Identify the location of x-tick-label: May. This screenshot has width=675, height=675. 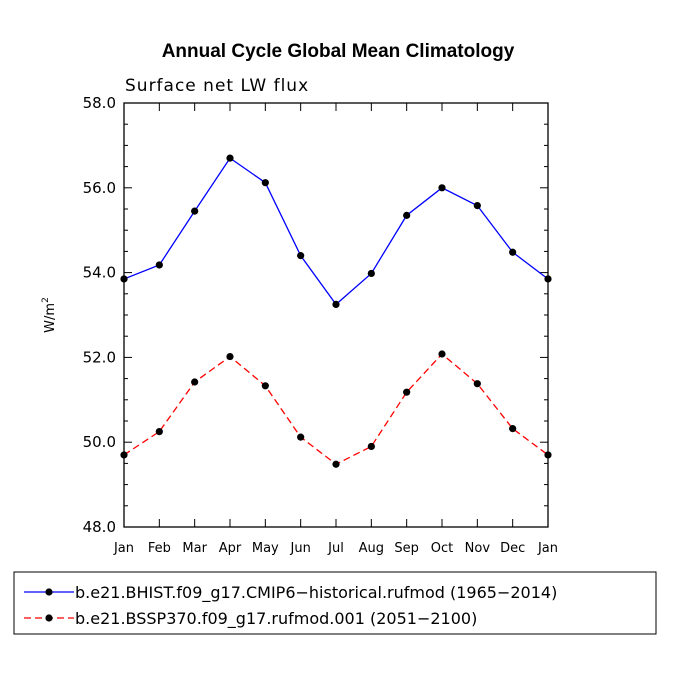
(265, 548).